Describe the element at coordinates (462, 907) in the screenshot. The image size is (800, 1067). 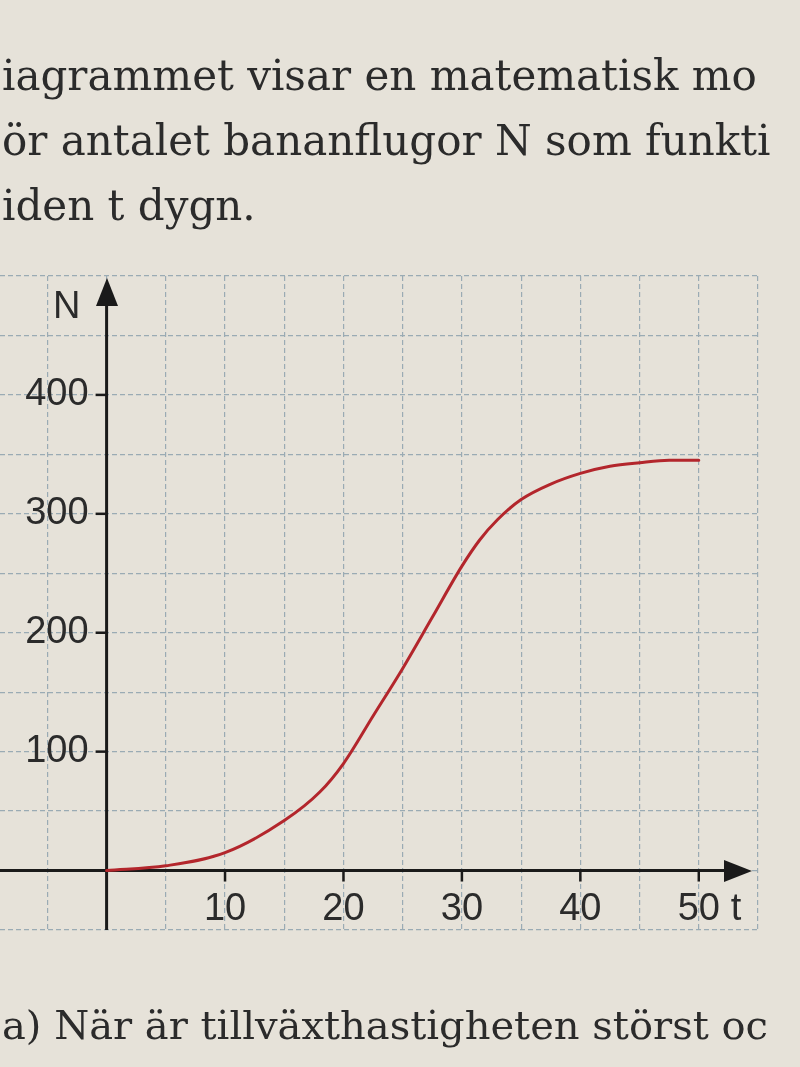
I see `x-tick-label: 30` at that location.